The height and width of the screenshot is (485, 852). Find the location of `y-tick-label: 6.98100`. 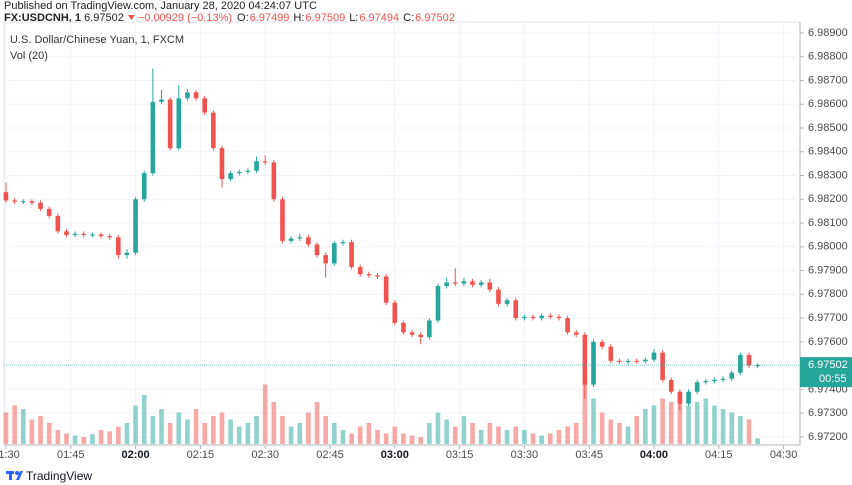

y-tick-label: 6.98100 is located at coordinates (828, 223).